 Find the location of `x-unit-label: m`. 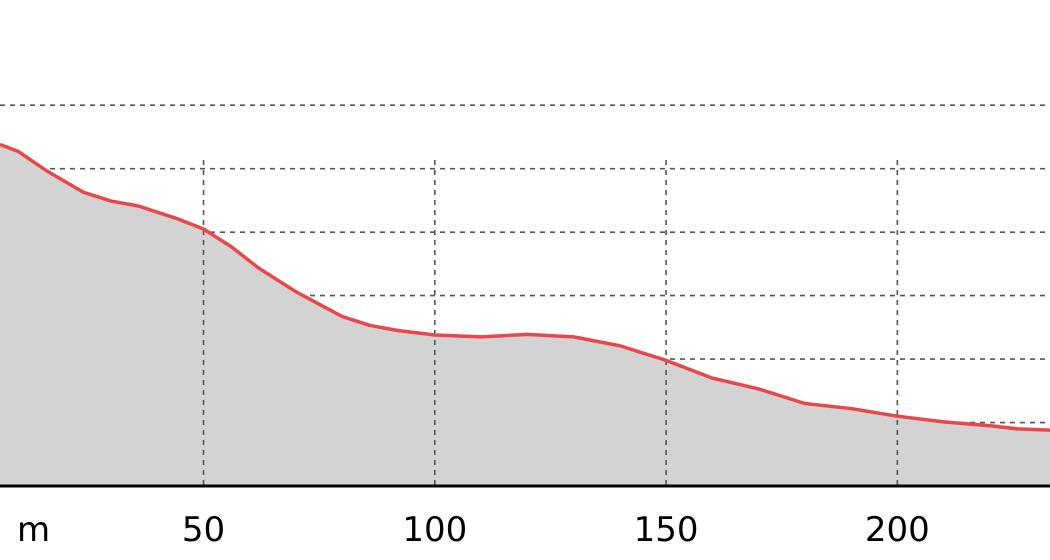

x-unit-label: m is located at coordinates (33, 530).